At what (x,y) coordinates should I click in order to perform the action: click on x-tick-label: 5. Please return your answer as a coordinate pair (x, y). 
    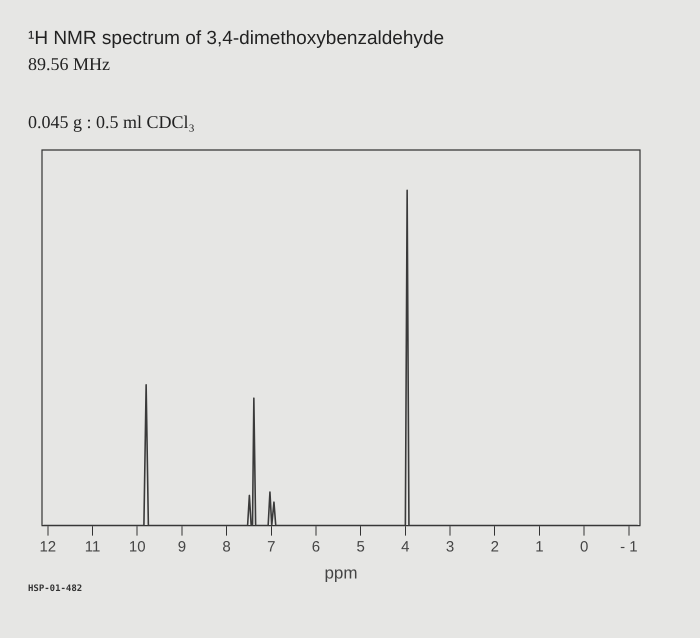
    Looking at the image, I should click on (360, 547).